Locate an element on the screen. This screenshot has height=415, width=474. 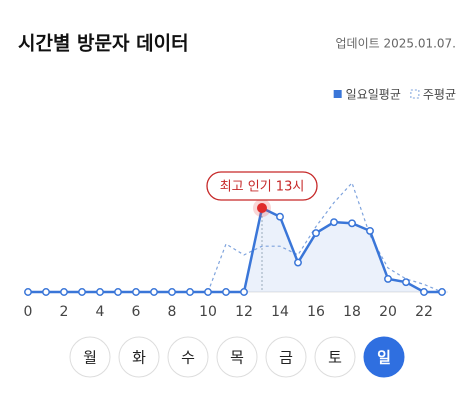
x-tick-label: 2 is located at coordinates (64, 312).